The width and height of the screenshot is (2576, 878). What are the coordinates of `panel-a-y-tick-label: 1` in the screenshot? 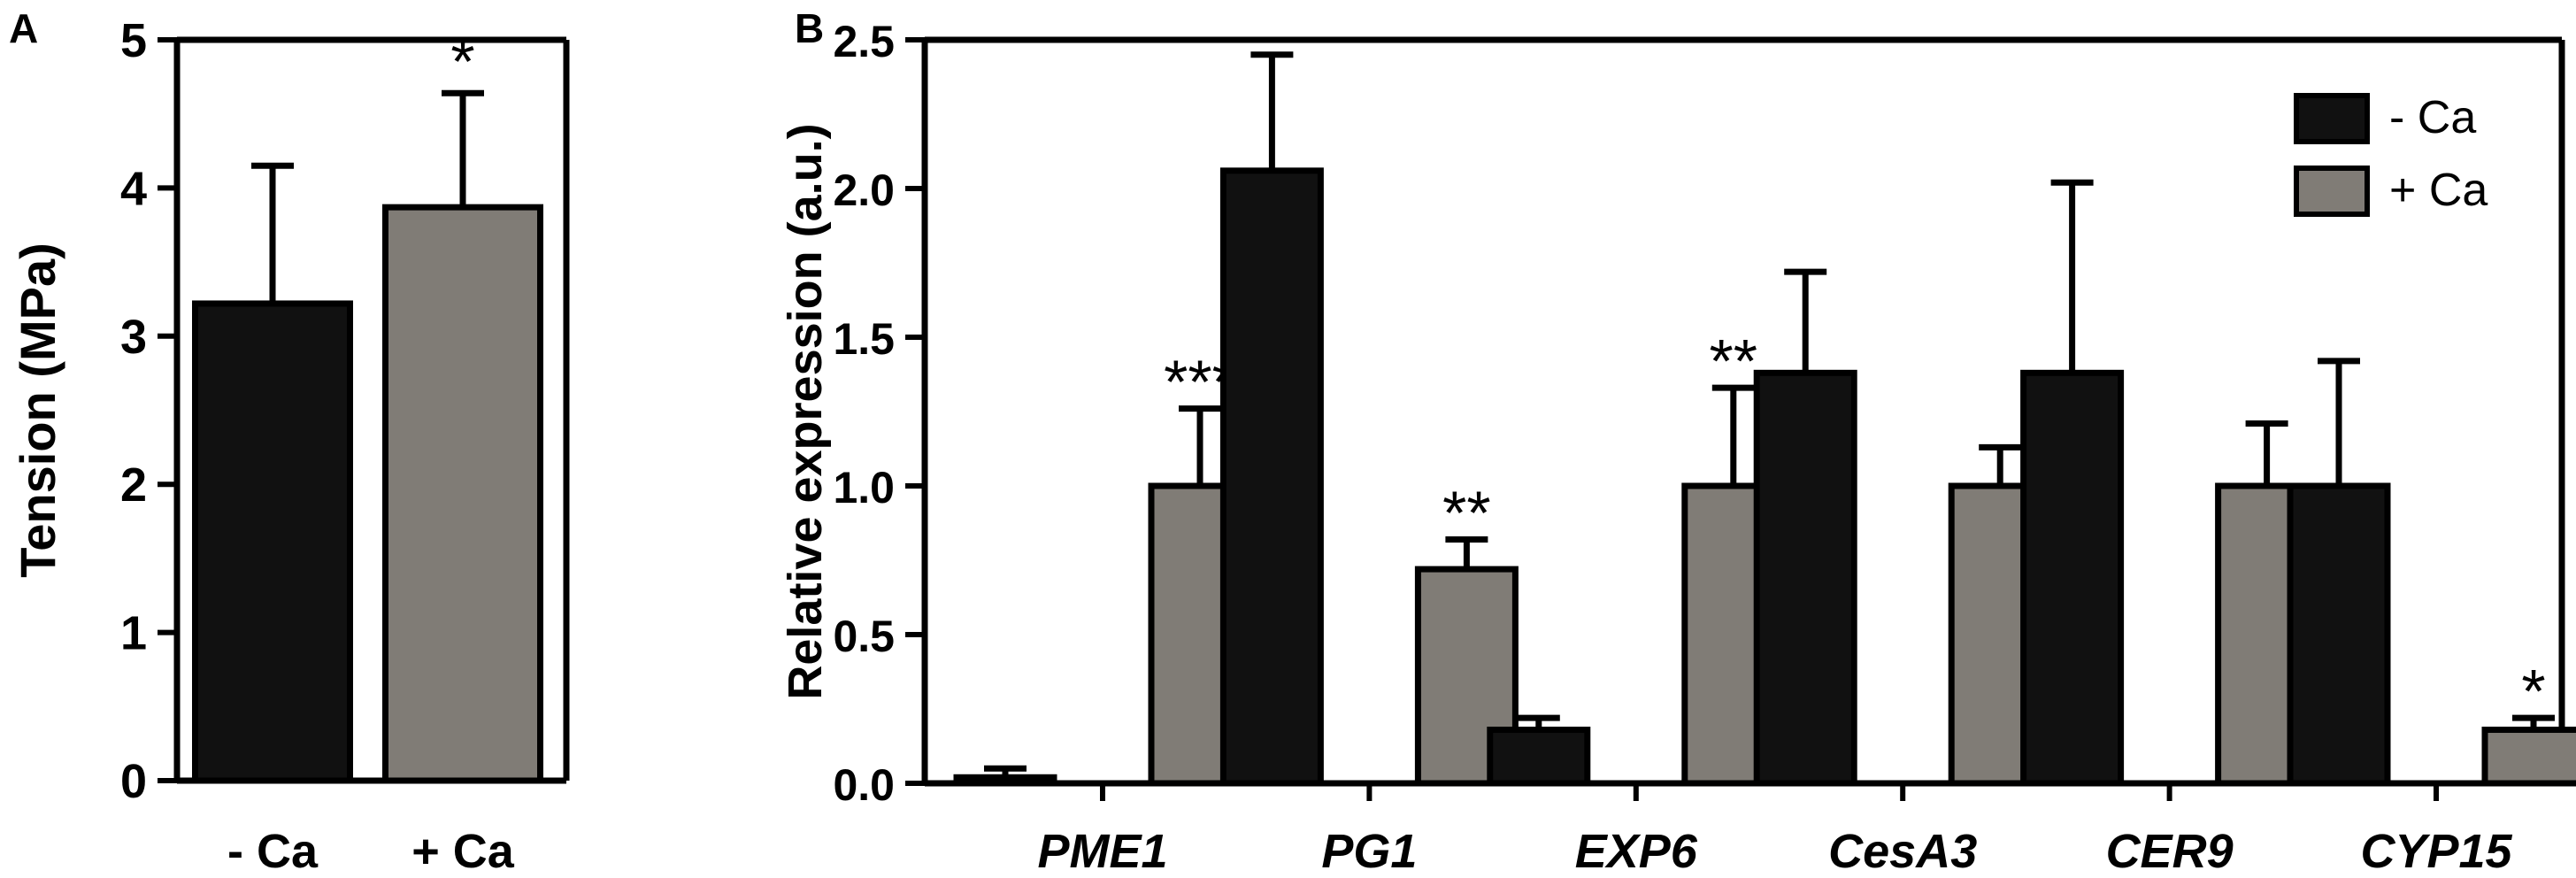 It's located at (133, 634).